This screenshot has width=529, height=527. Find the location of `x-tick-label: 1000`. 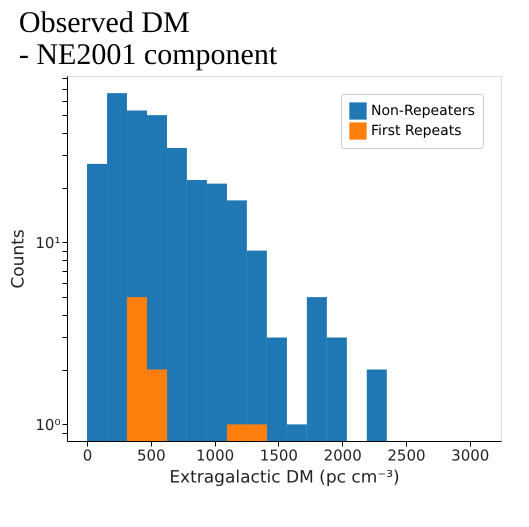

x-tick-label: 1000 is located at coordinates (215, 455).